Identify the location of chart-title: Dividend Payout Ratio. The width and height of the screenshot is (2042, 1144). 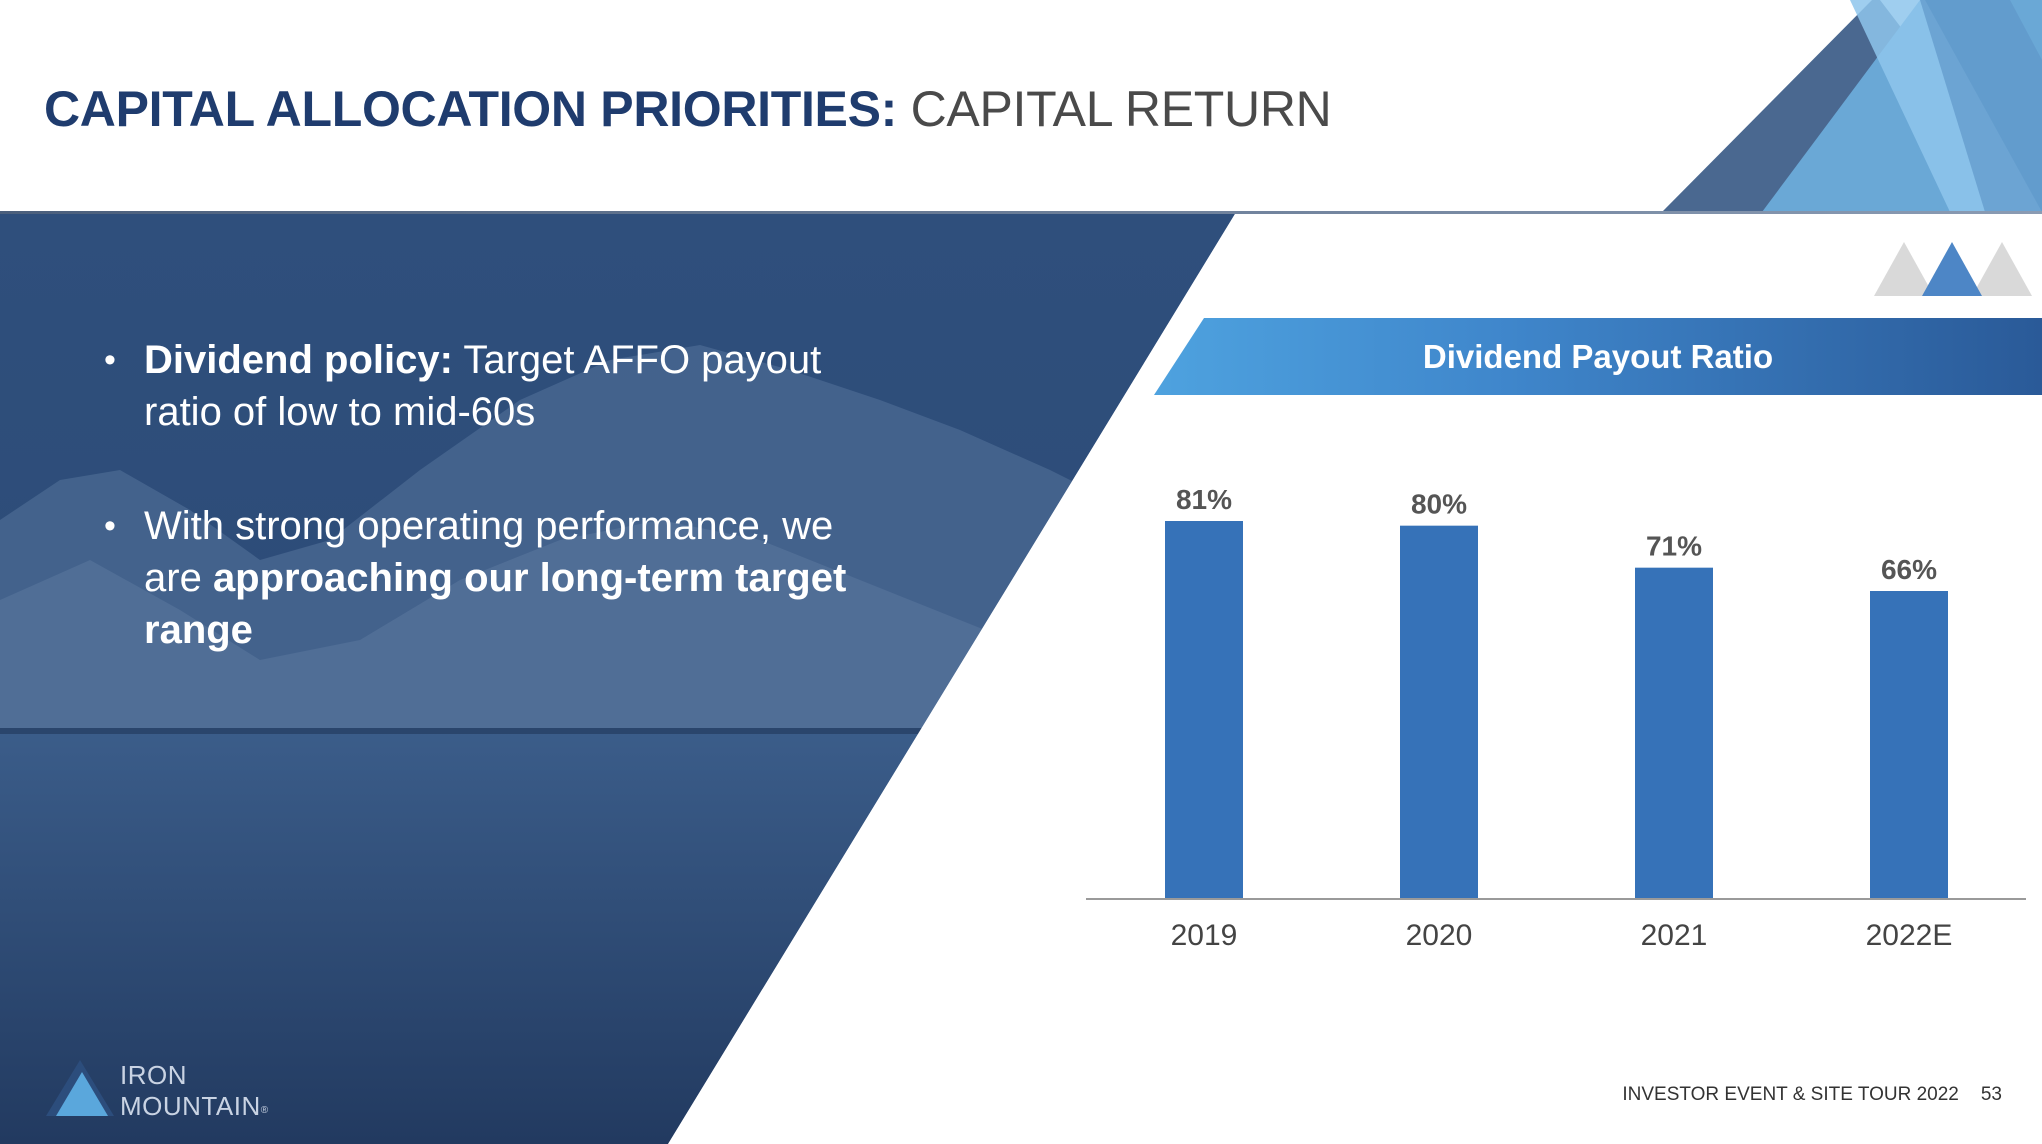
(1598, 356).